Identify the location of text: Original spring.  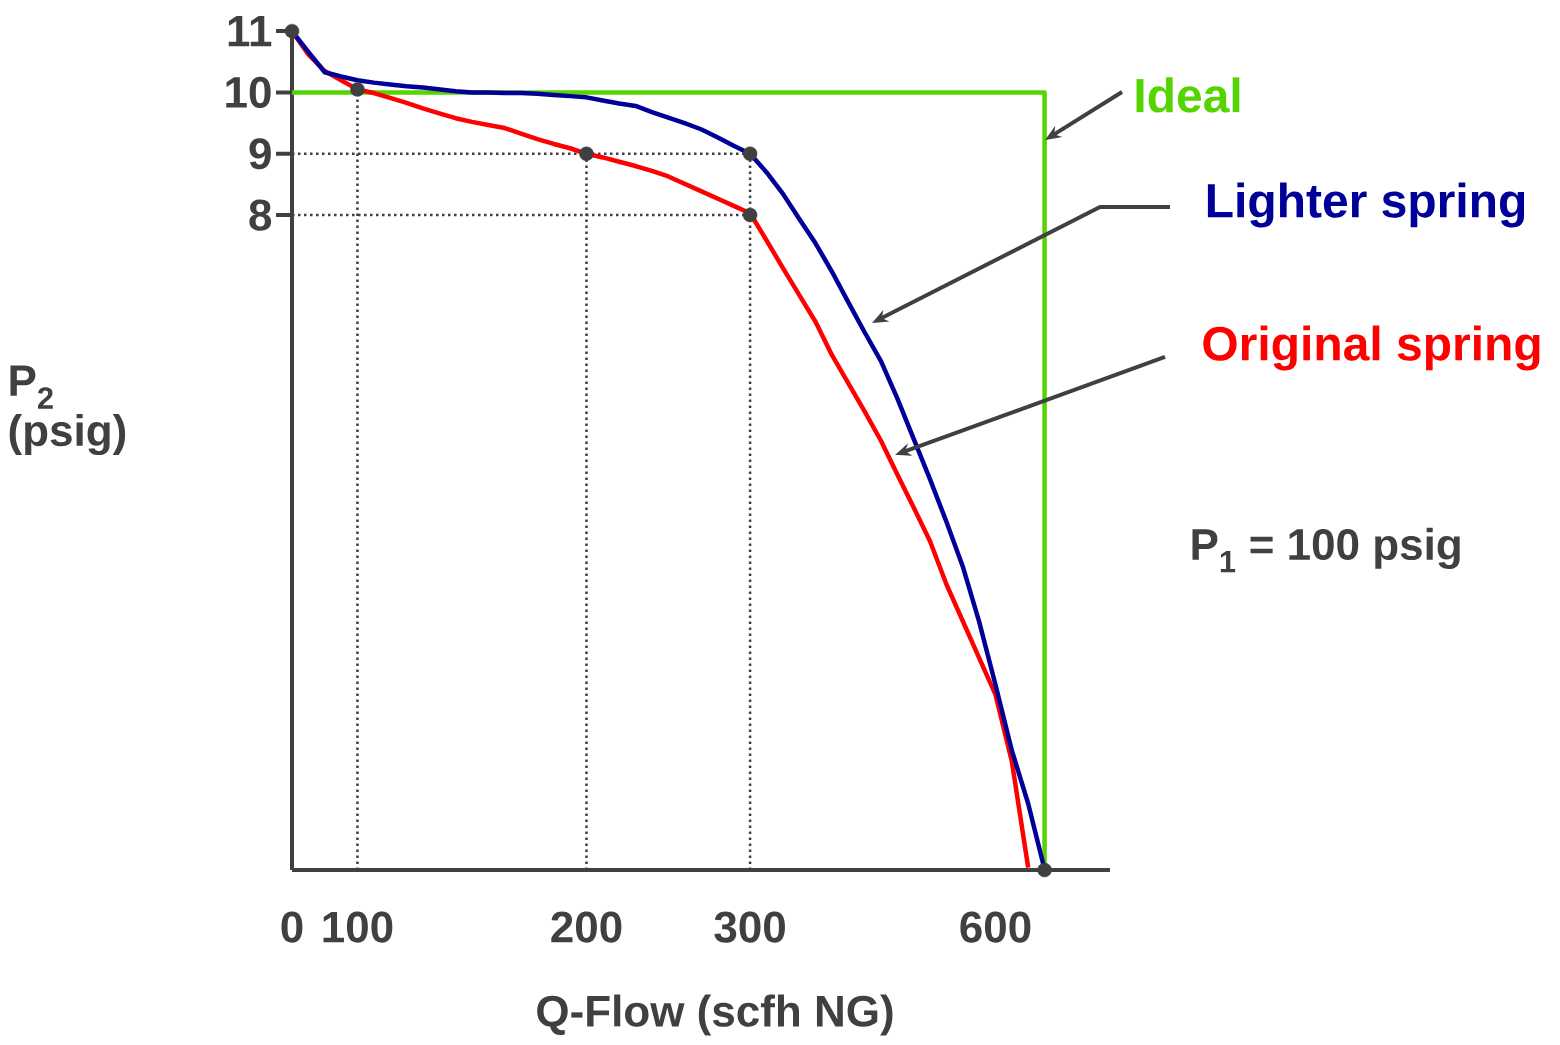
(1371, 348).